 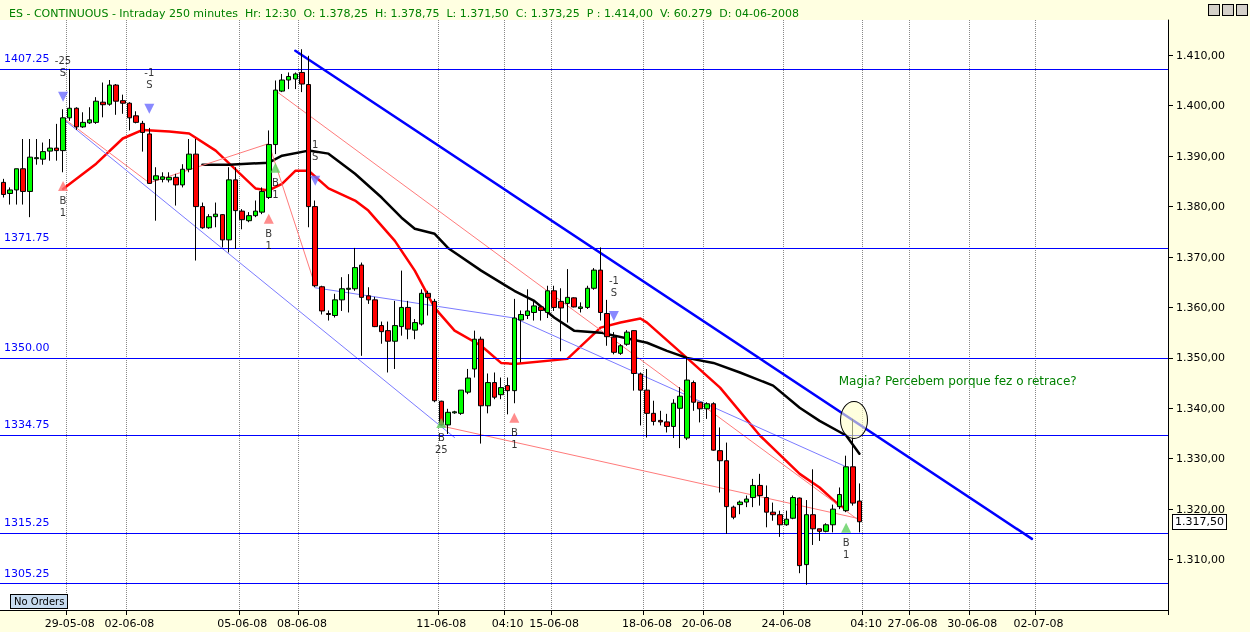 What do you see at coordinates (1200, 408) in the screenshot?
I see `y-tick-label: 1.340,00` at bounding box center [1200, 408].